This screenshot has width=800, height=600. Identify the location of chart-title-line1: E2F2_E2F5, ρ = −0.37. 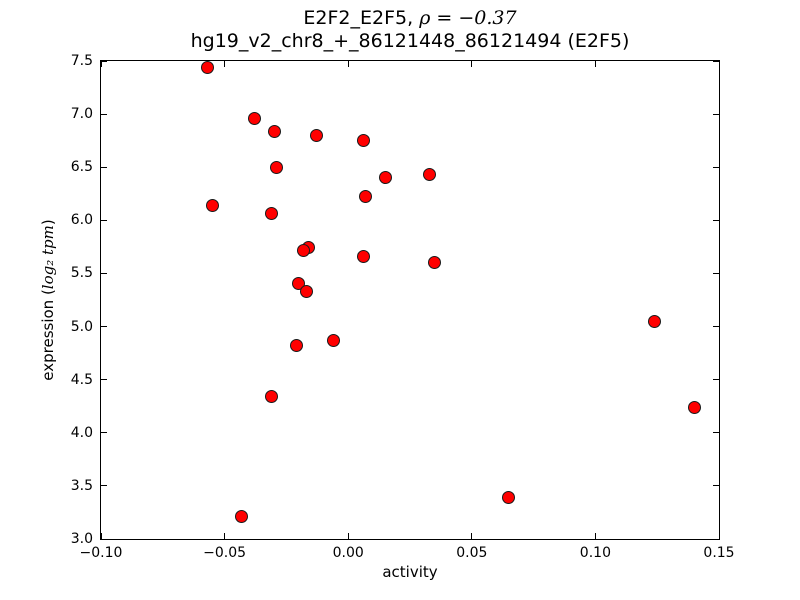
(410, 18).